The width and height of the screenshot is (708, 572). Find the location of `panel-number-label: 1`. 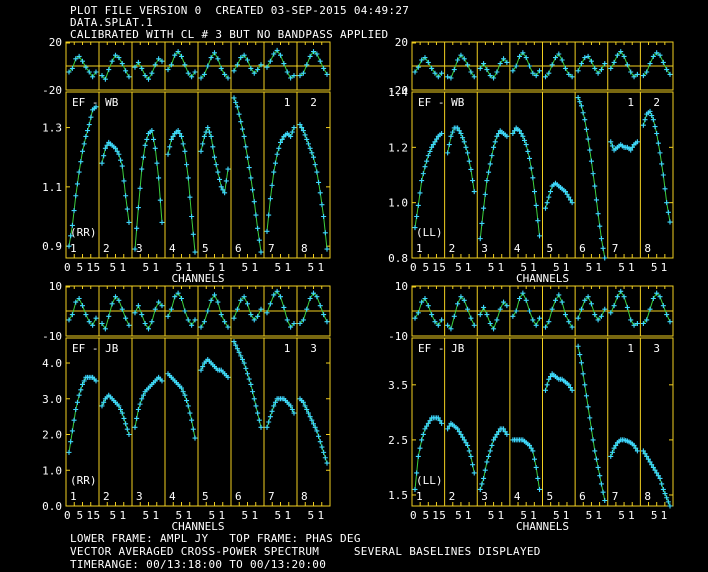

panel-number-label: 1 is located at coordinates (73, 248).